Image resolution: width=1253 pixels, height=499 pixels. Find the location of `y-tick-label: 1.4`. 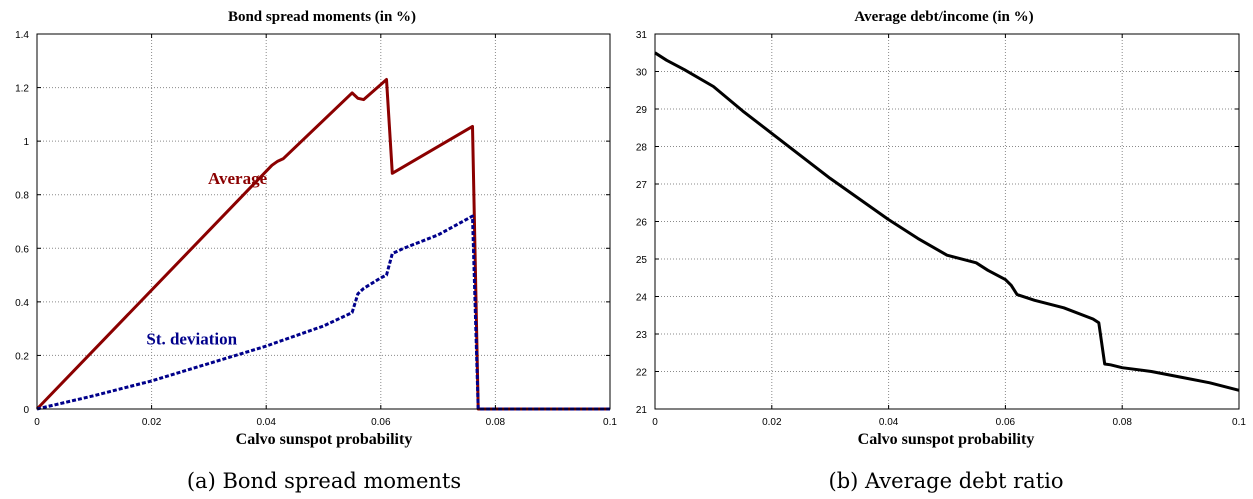

y-tick-label: 1.4 is located at coordinates (22, 35).